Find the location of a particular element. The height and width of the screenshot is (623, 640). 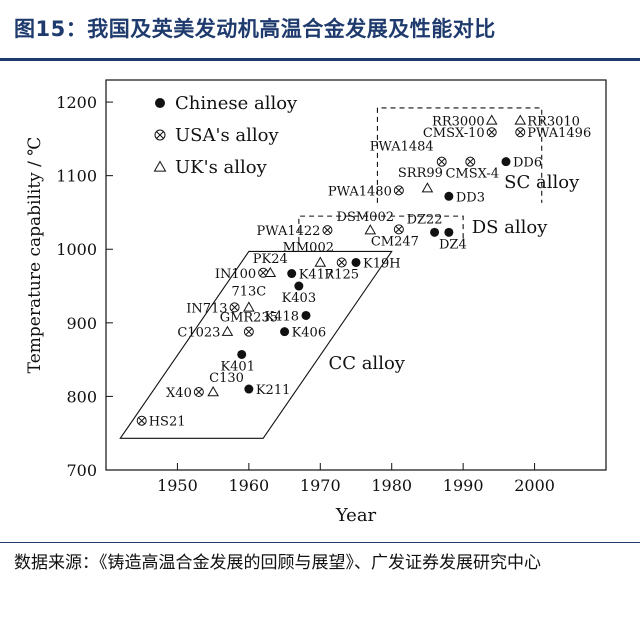

point-label: MM002 is located at coordinates (308, 247).